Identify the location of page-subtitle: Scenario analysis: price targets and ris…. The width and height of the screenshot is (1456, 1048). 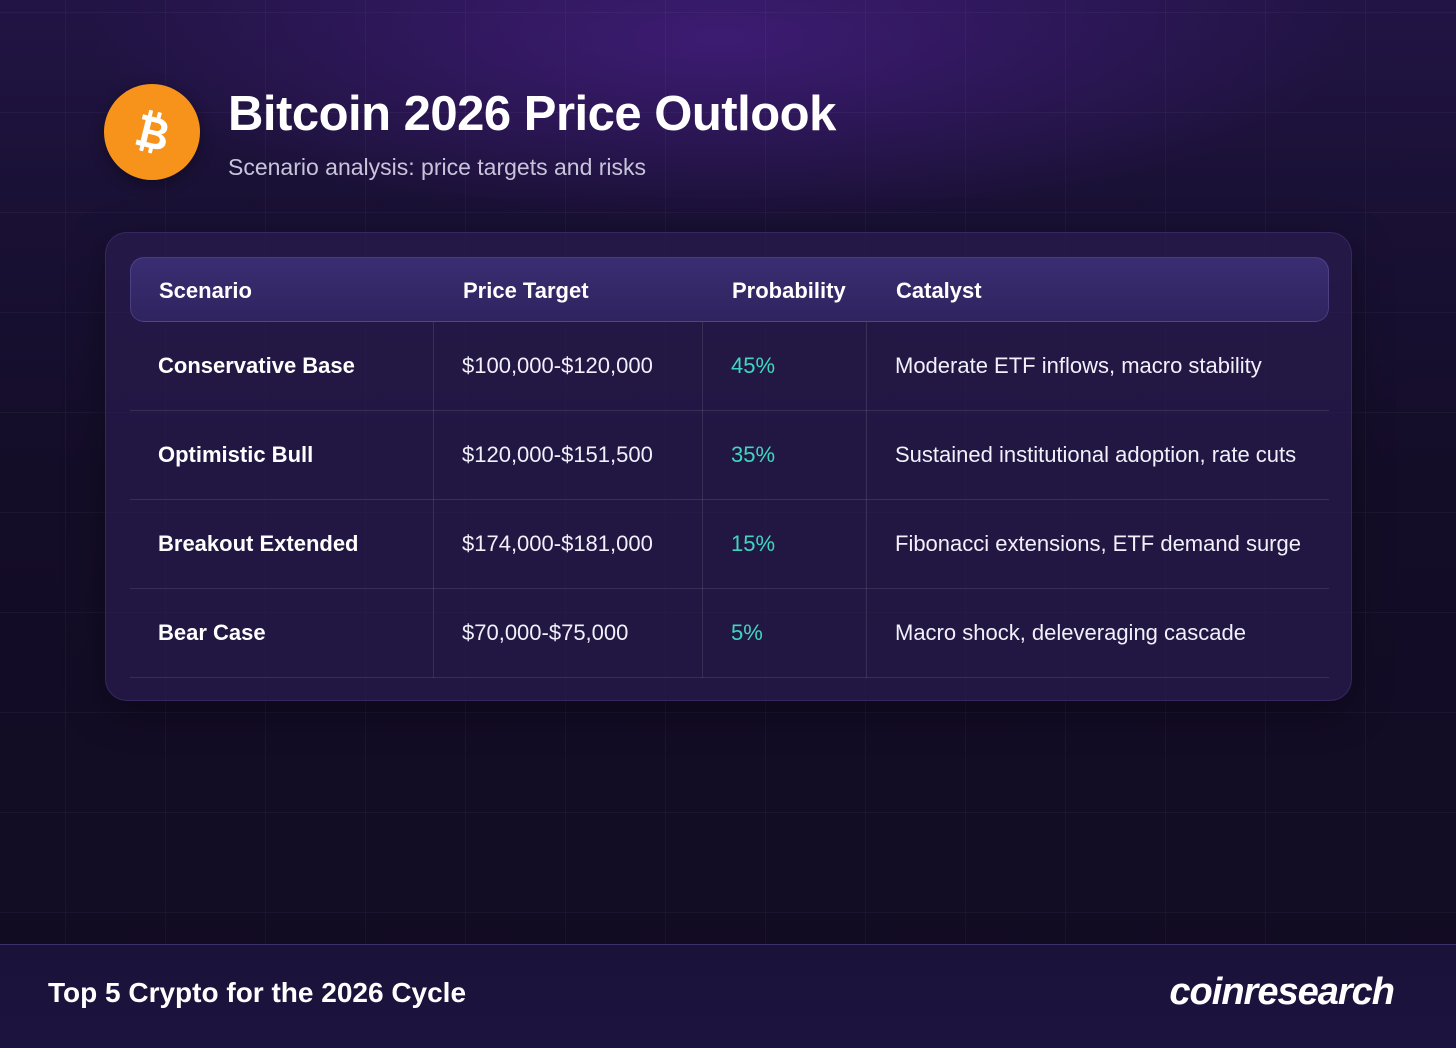
(437, 167).